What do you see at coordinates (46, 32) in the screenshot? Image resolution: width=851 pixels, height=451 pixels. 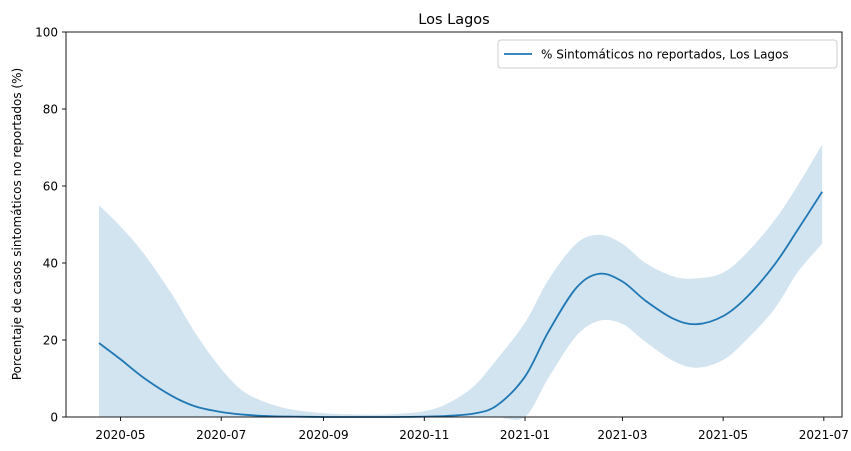 I see `y-tick-label: 100` at bounding box center [46, 32].